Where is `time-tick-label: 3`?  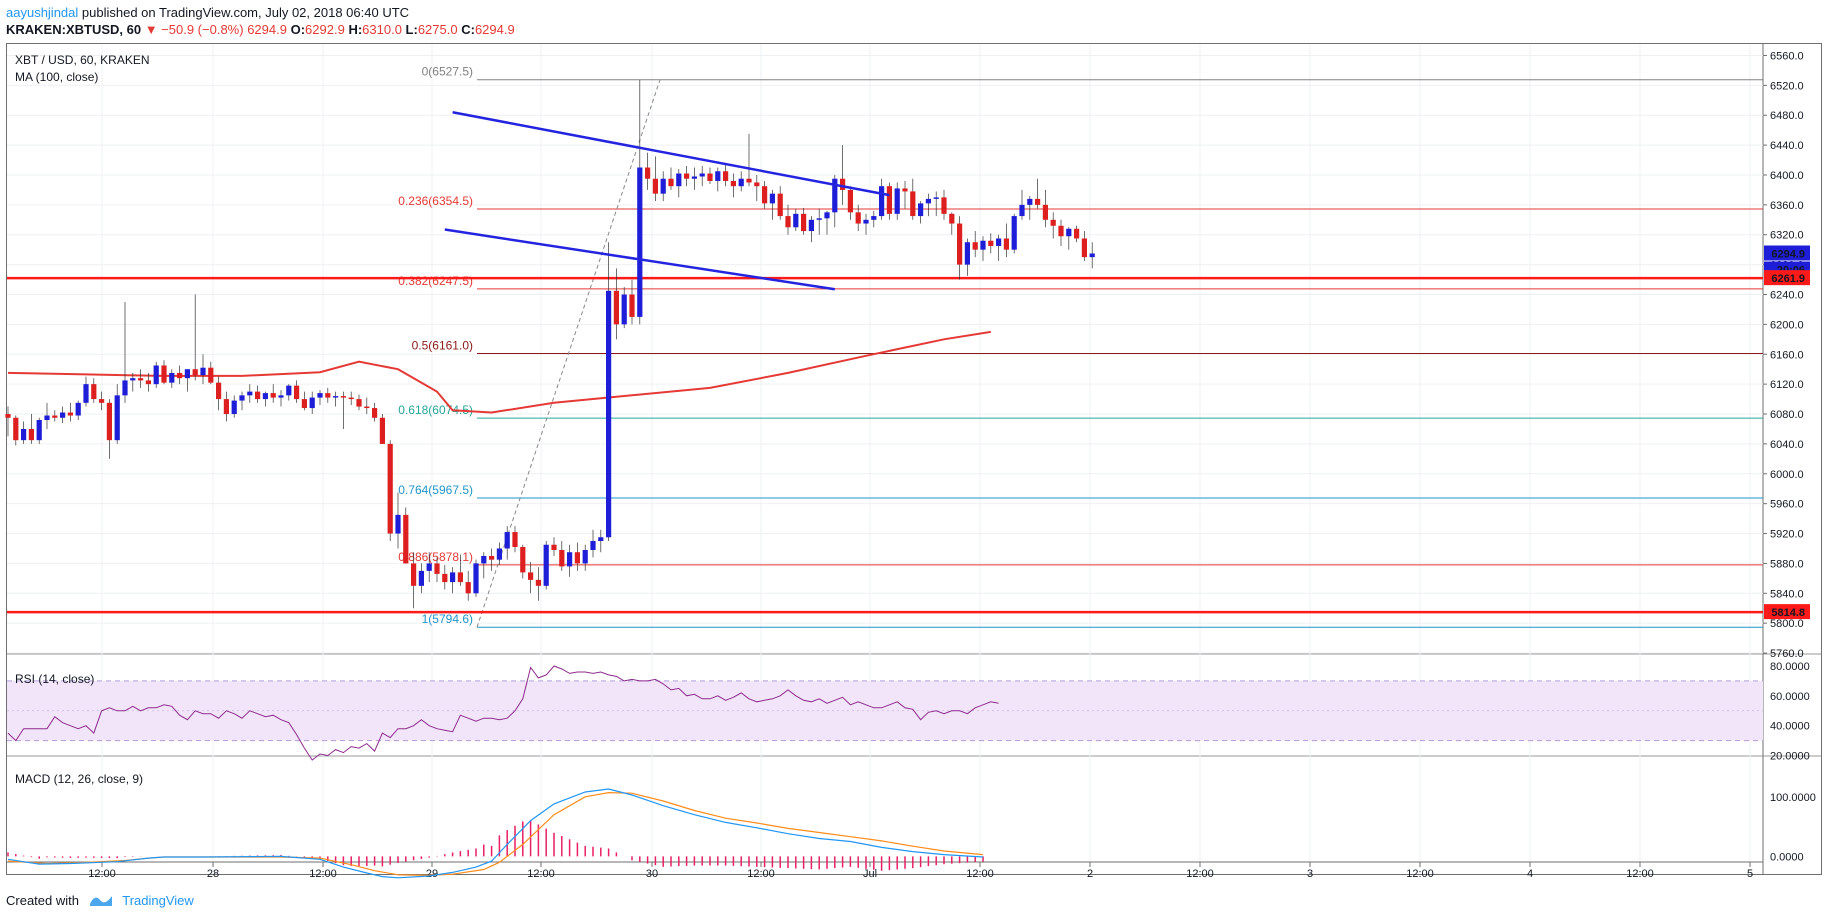
time-tick-label: 3 is located at coordinates (1310, 874).